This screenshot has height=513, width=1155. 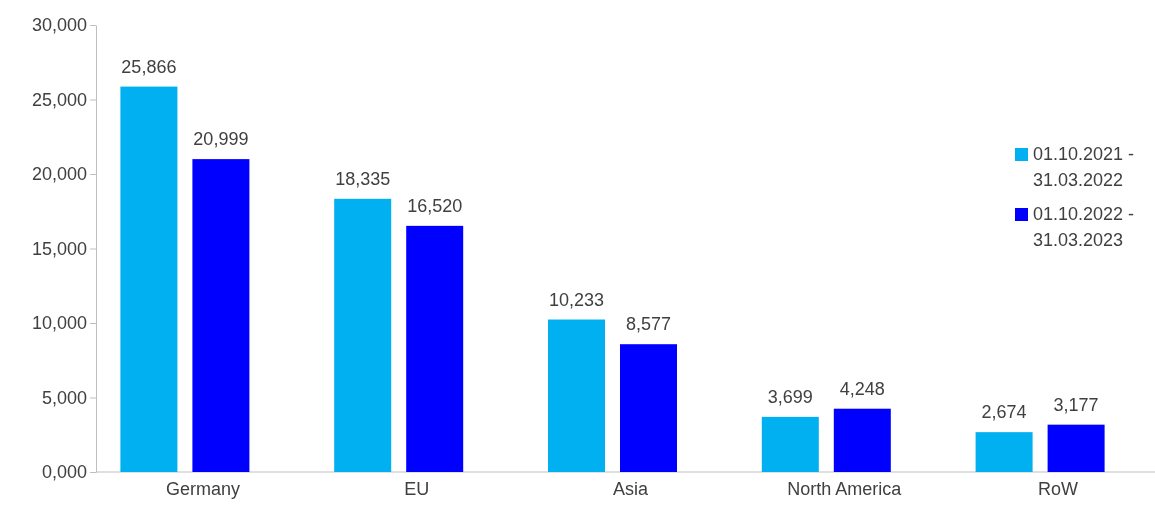 What do you see at coordinates (64, 472) in the screenshot?
I see `y-tick-label: 0,000` at bounding box center [64, 472].